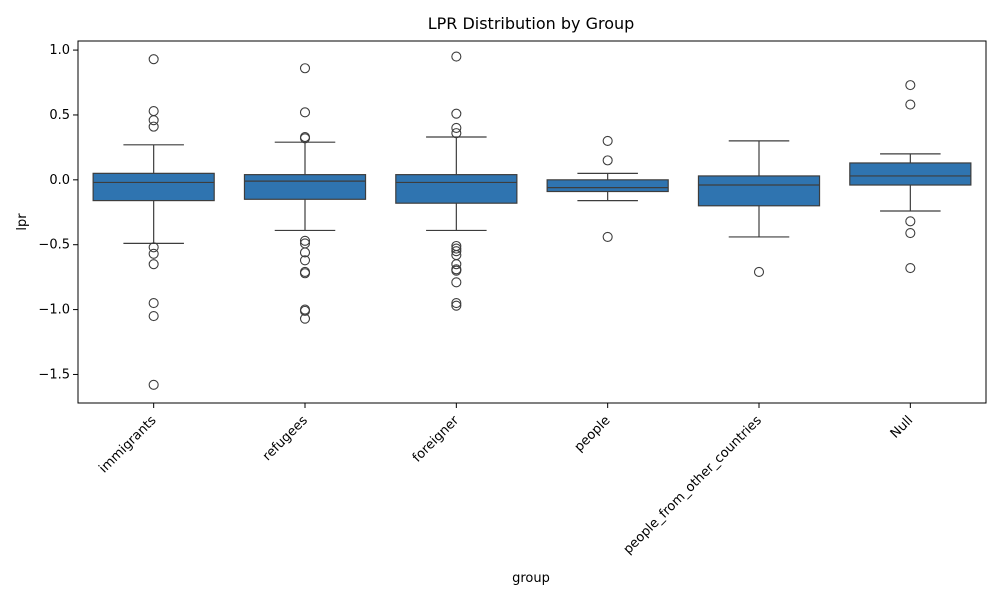 The height and width of the screenshot is (600, 1000). I want to click on box-foreigner, so click(456, 181).